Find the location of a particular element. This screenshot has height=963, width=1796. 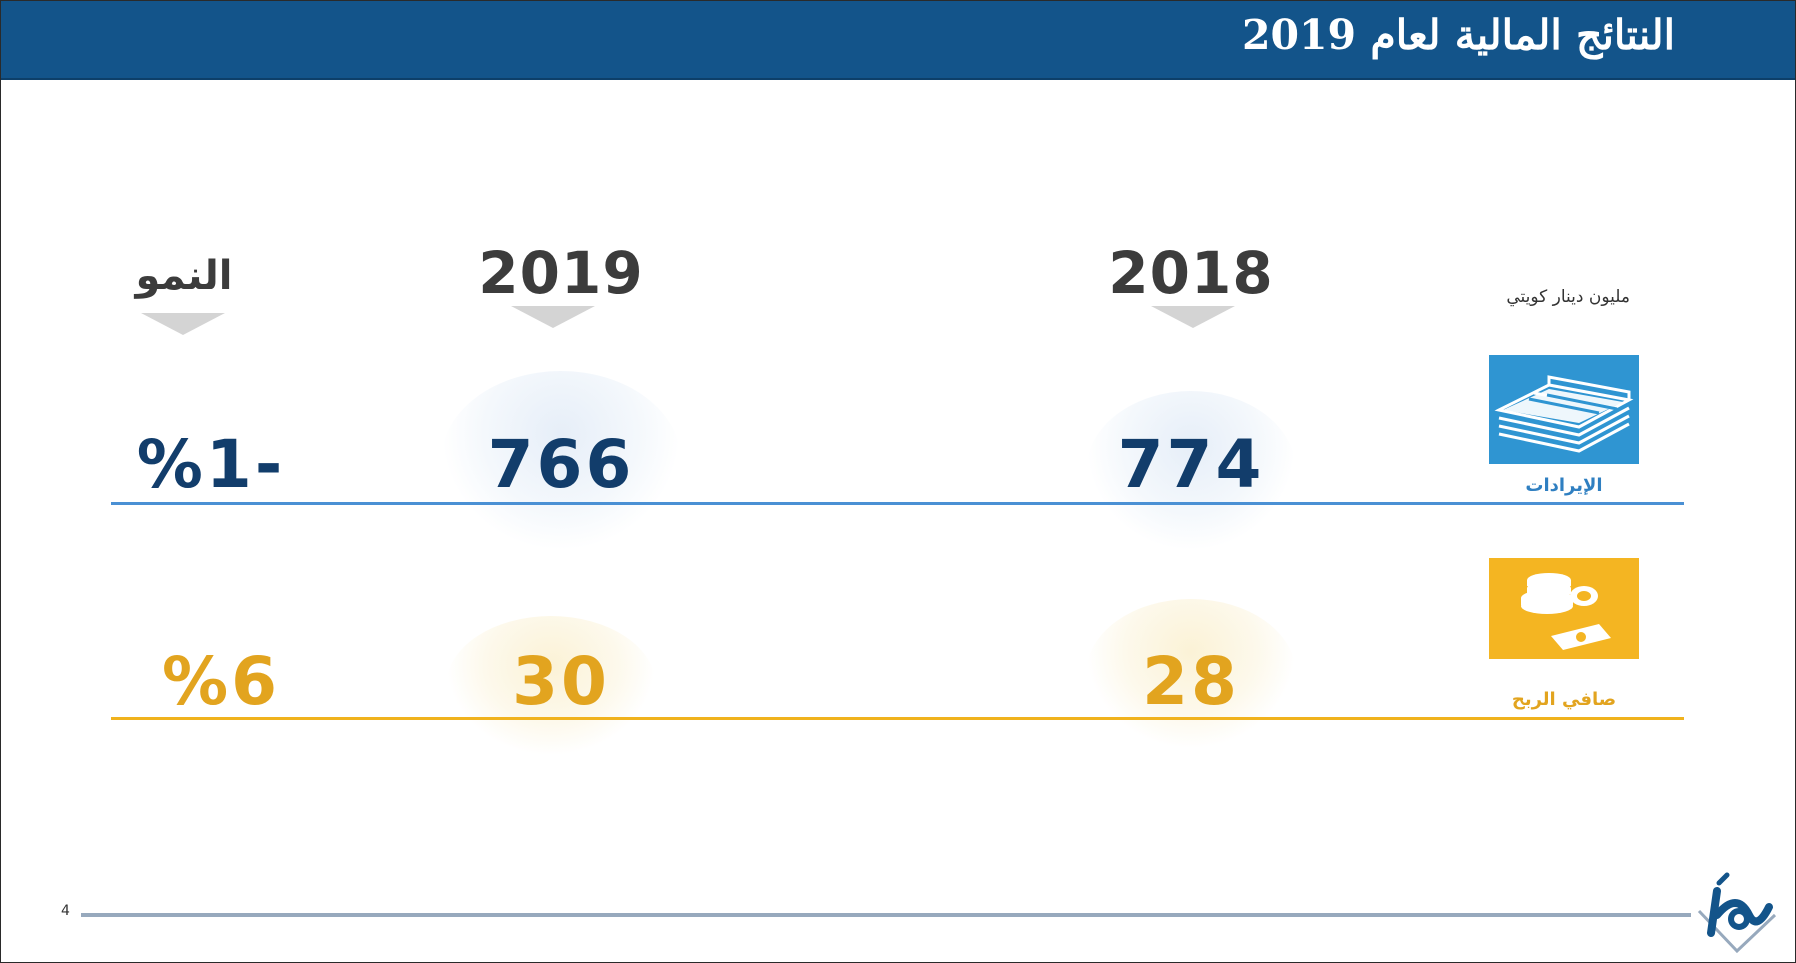

coins-and-cash-icon is located at coordinates (1566, 611).